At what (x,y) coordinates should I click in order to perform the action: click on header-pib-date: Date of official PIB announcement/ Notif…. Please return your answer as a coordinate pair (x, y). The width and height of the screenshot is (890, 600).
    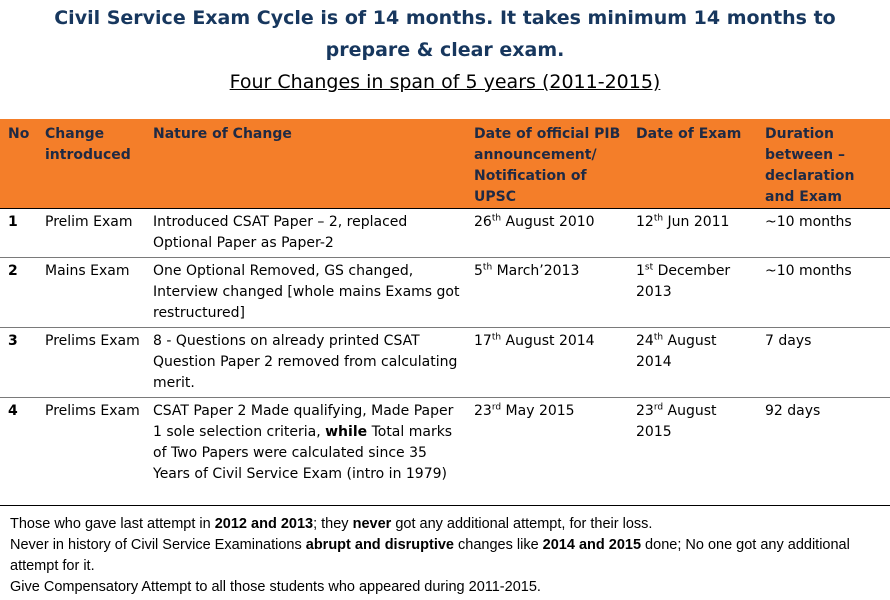
    Looking at the image, I should click on (547, 165).